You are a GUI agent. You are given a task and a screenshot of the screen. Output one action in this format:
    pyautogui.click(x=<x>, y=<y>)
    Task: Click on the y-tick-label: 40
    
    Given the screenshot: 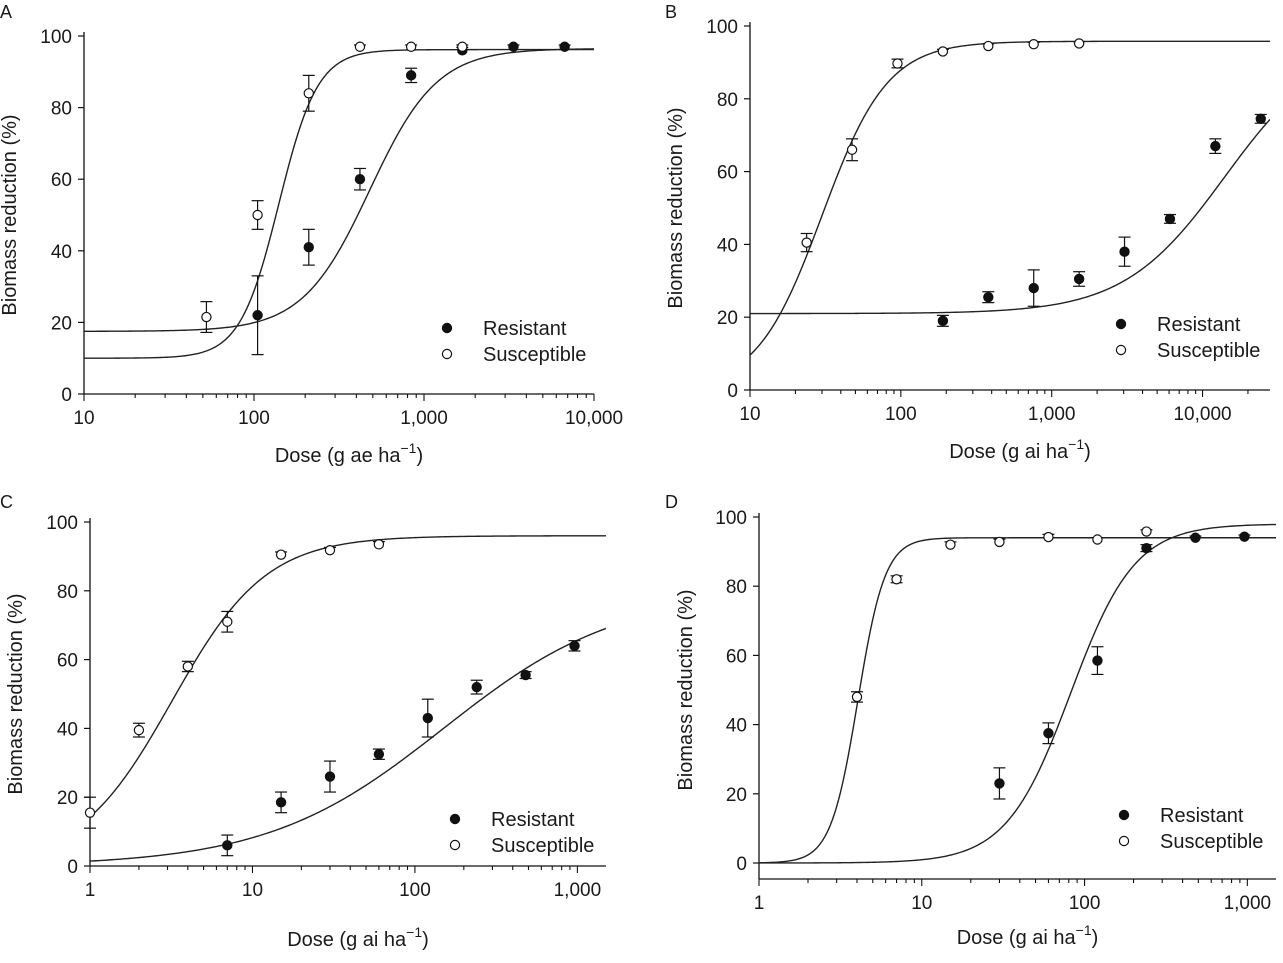 What is the action you would take?
    pyautogui.click(x=61, y=252)
    